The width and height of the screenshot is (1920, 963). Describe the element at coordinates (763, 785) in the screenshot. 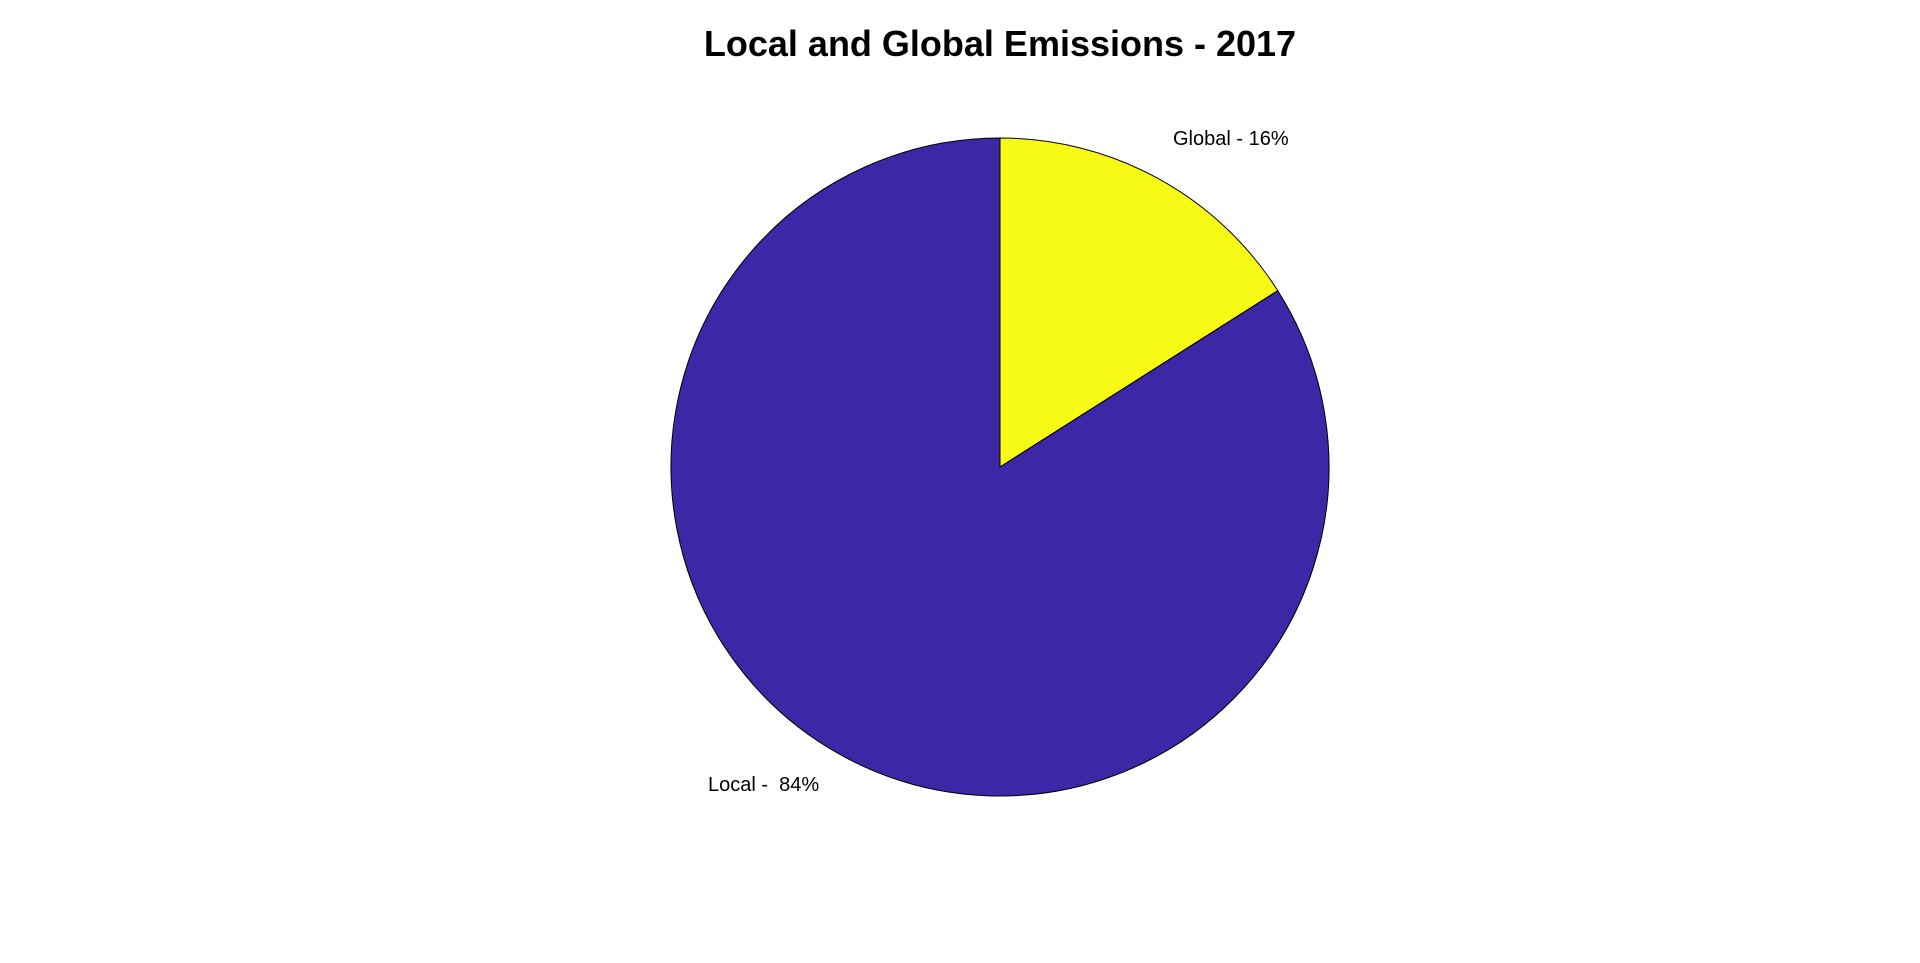

I see `pie-slice-label-1: Local - 84%` at that location.